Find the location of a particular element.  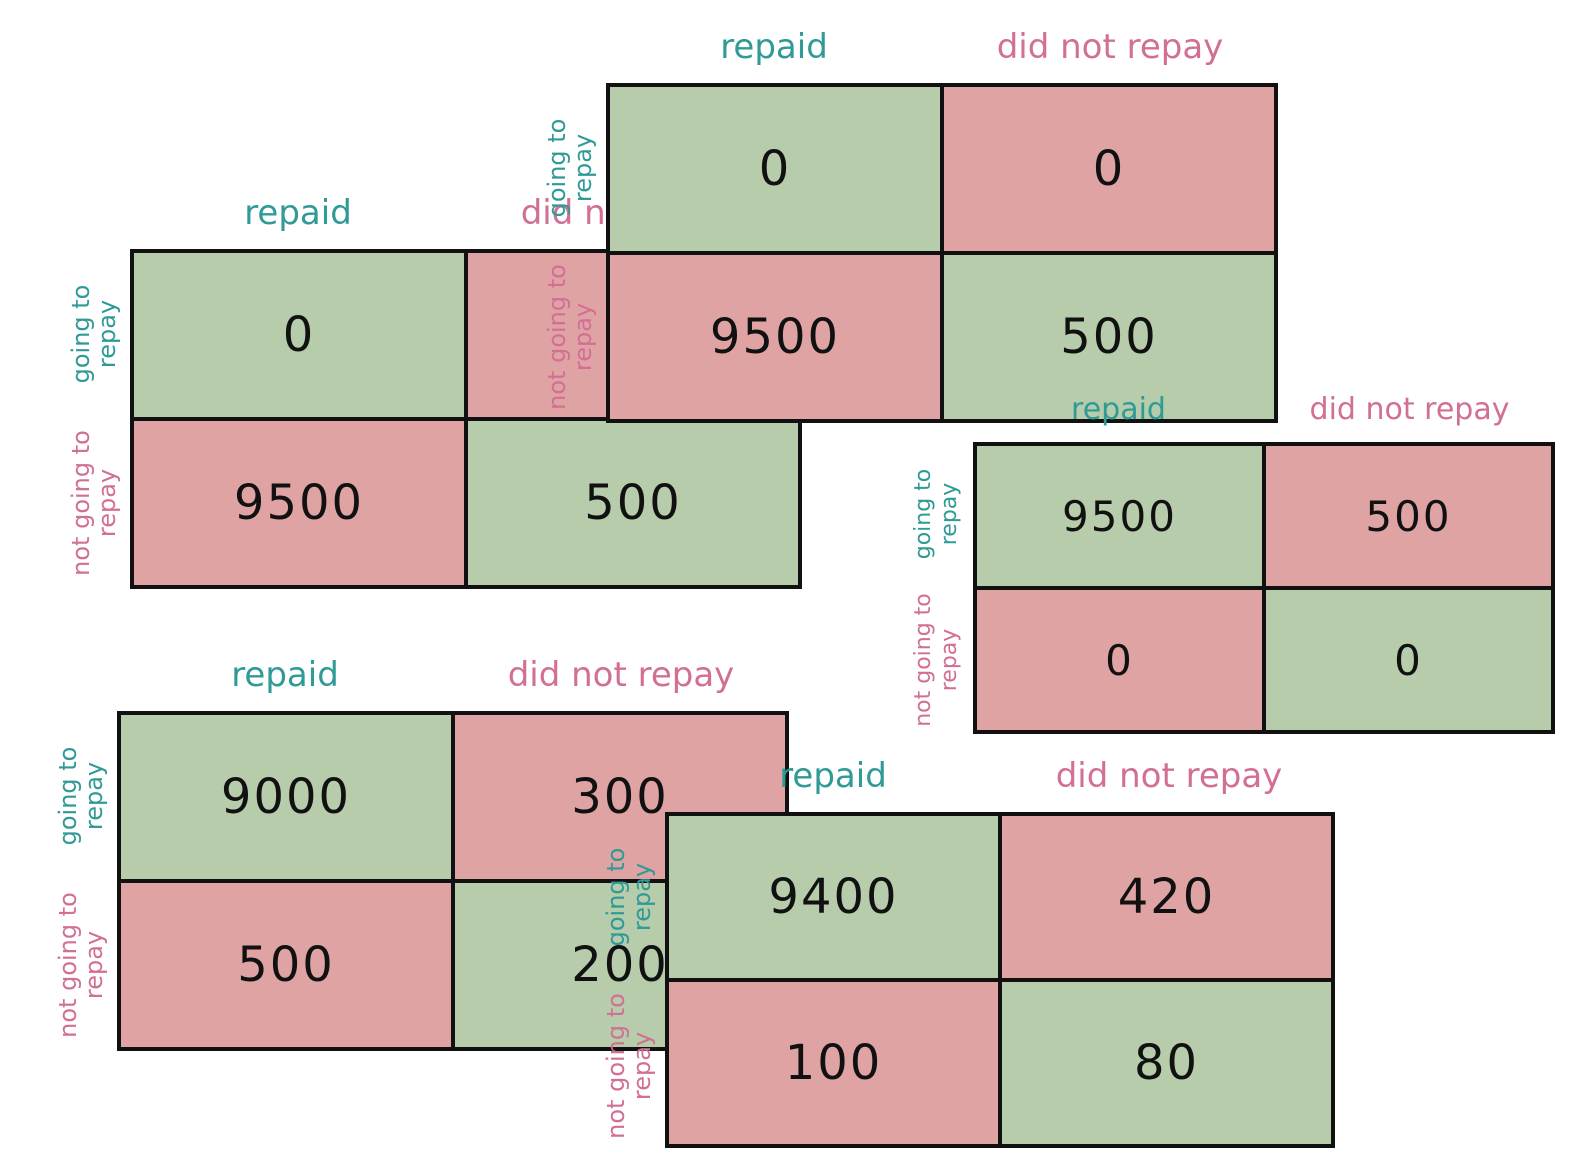

cell-false-positive: 500 is located at coordinates (1408, 516).